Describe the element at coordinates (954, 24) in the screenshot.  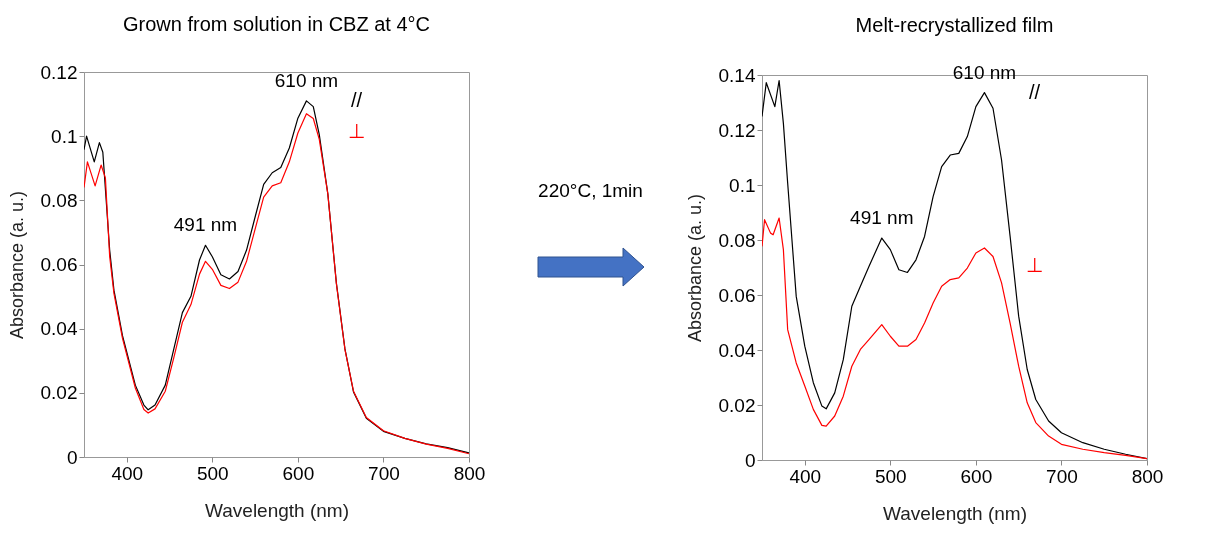
I see `chart-title: Melt-recrystallized film` at that location.